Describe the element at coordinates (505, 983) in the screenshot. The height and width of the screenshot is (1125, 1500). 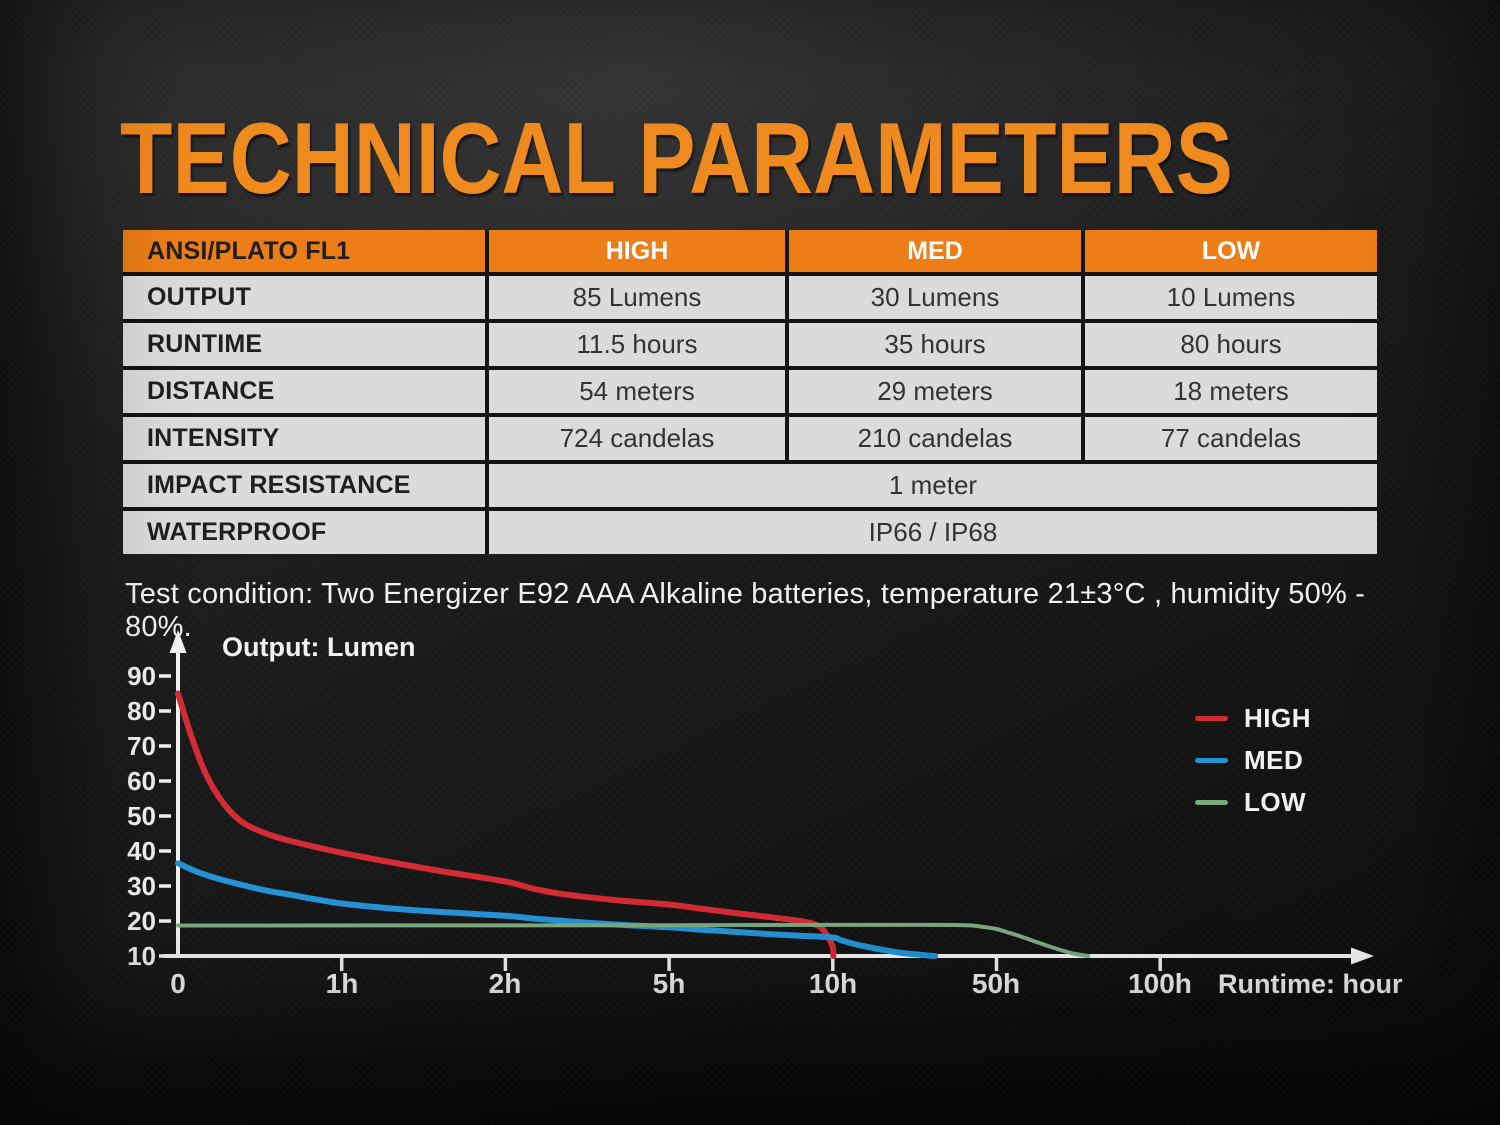
I see `x-tick-label: 2h` at that location.